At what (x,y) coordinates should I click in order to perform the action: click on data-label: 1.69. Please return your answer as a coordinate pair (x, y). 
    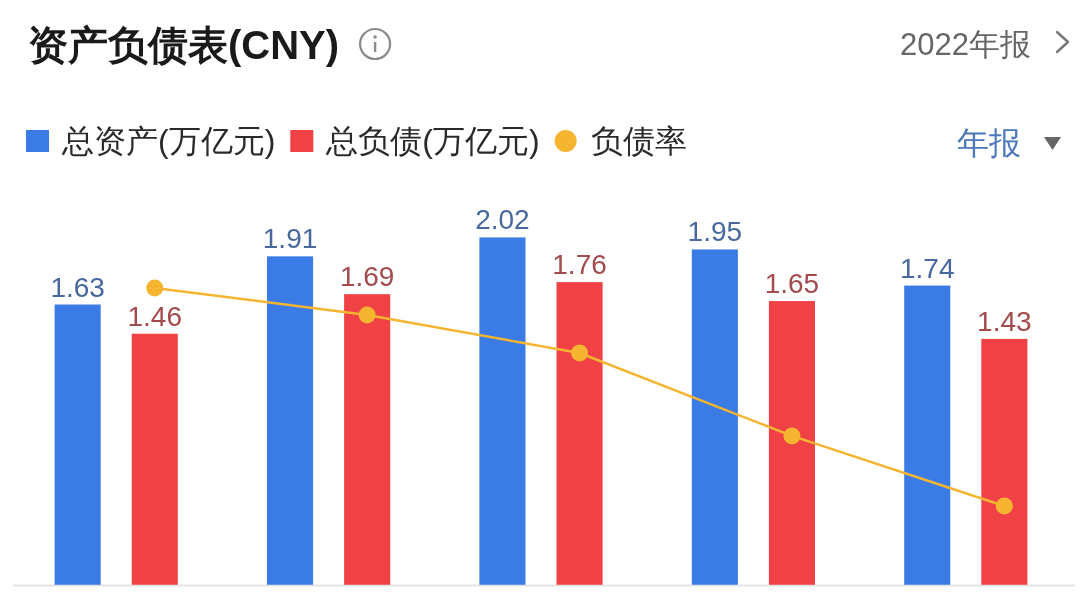
    Looking at the image, I should click on (367, 277).